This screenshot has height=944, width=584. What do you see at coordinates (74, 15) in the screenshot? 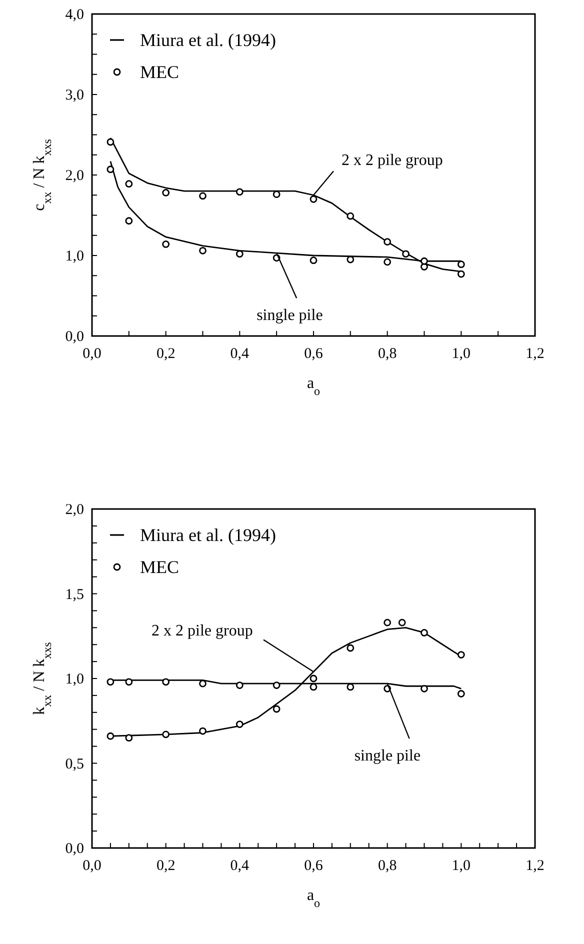
I see `y-tick-label: 4,0` at bounding box center [74, 15].